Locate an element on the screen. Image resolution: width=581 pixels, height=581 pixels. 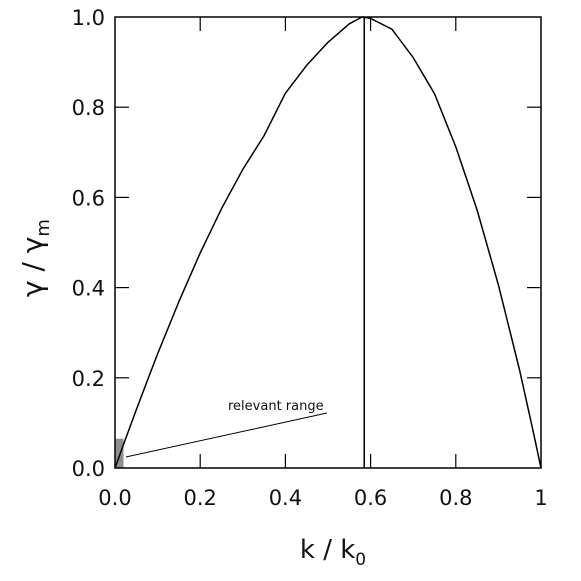
y-tick-label: 0.8 is located at coordinates (88, 108).